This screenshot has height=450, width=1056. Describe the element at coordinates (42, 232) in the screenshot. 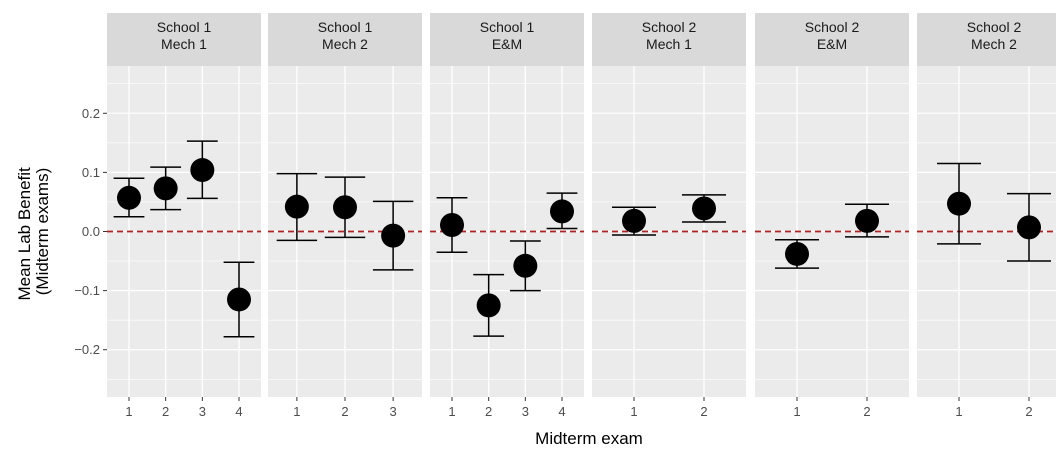

I see `y-axis-title-line-2: (Midterm exams)` at that location.